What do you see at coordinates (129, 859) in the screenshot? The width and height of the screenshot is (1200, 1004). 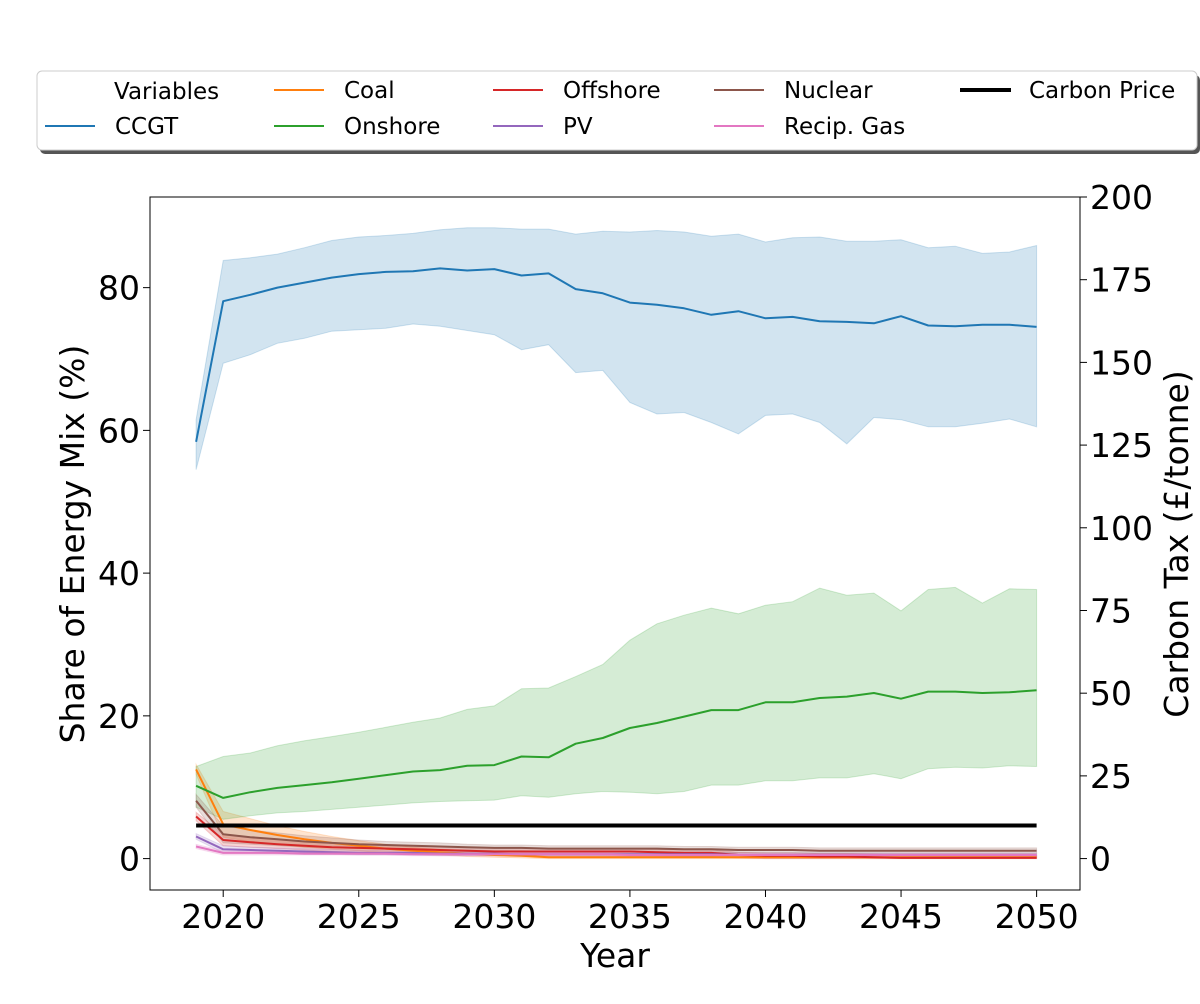 I see `y-tick-label: 0` at bounding box center [129, 859].